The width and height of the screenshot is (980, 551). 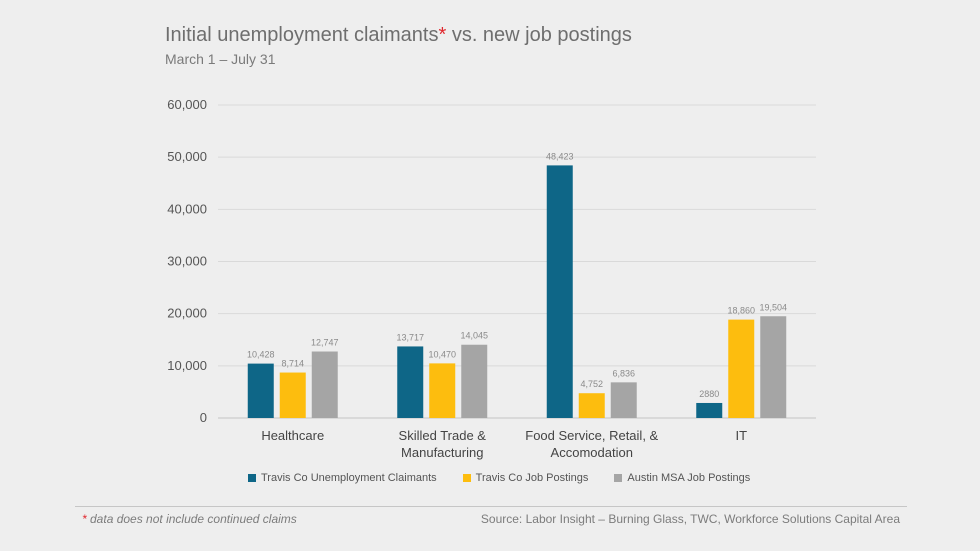 I want to click on footnote: * data does not include continued claims, so click(x=189, y=519).